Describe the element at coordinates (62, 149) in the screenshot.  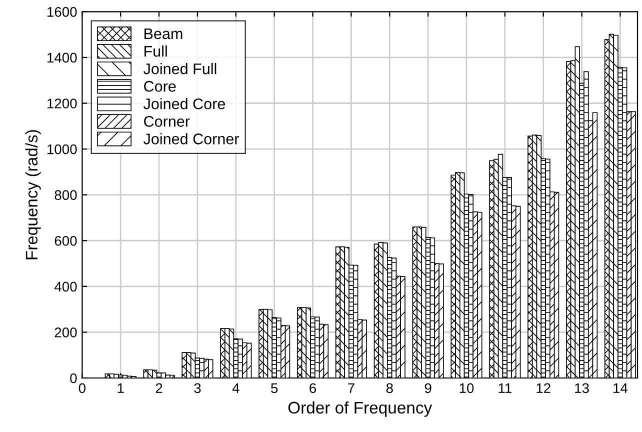
I see `y-tick-label: 1000` at that location.